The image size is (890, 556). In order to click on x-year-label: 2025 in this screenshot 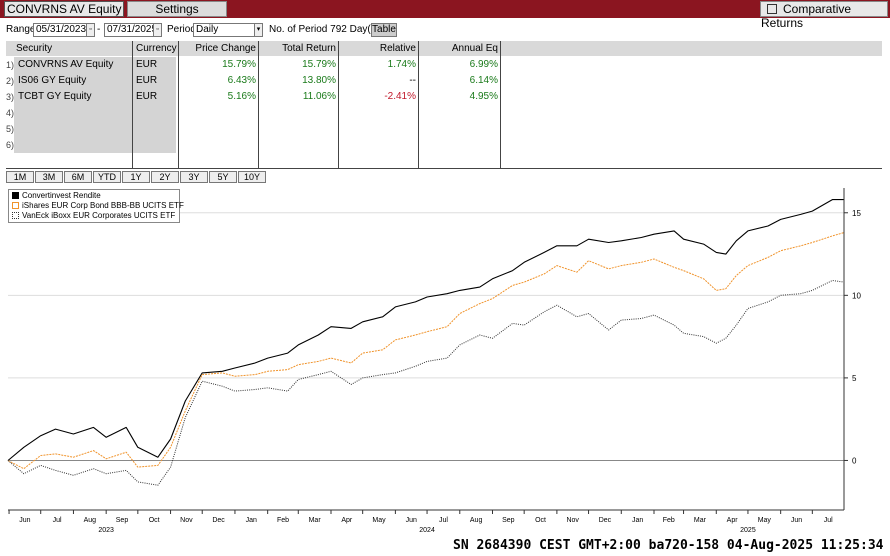, I will do `click(748, 530)`.